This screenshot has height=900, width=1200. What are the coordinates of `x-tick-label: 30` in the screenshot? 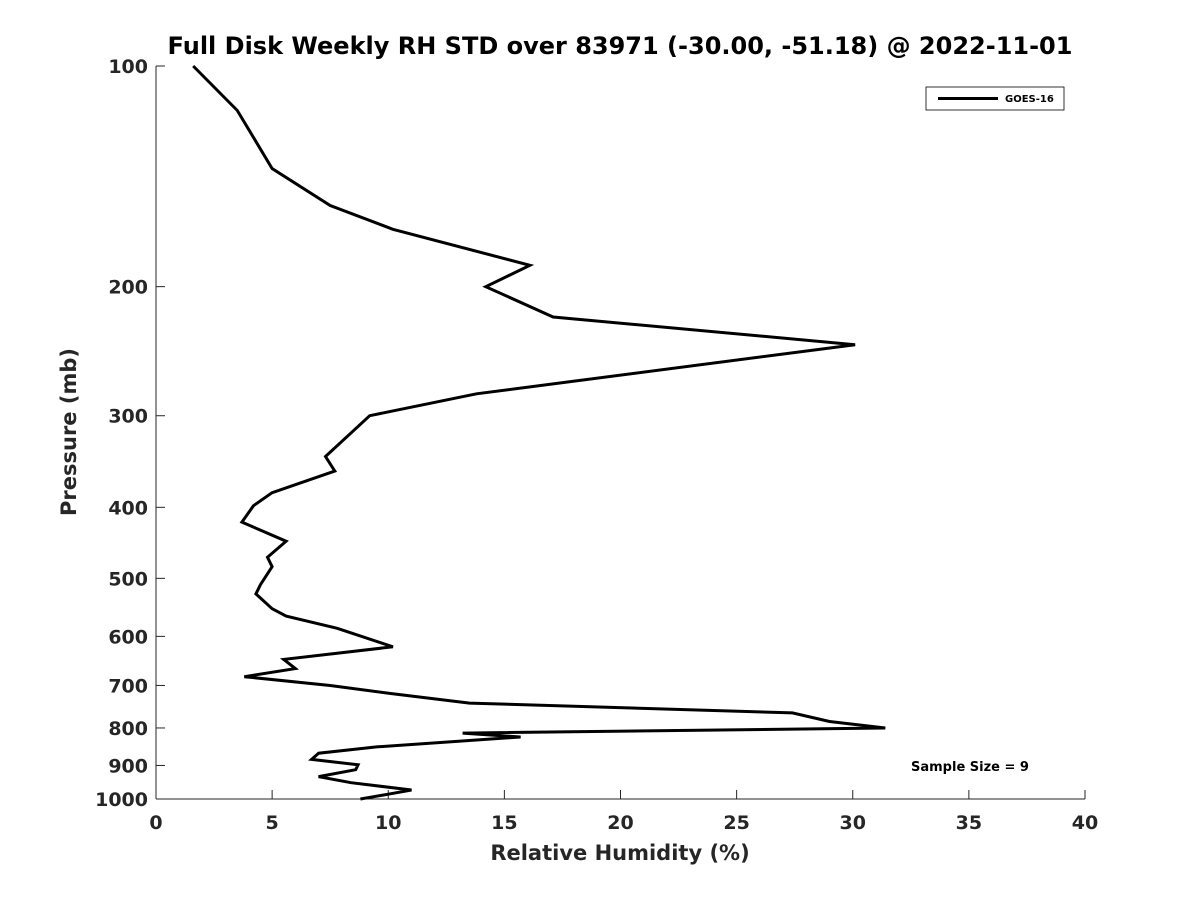 It's located at (853, 823).